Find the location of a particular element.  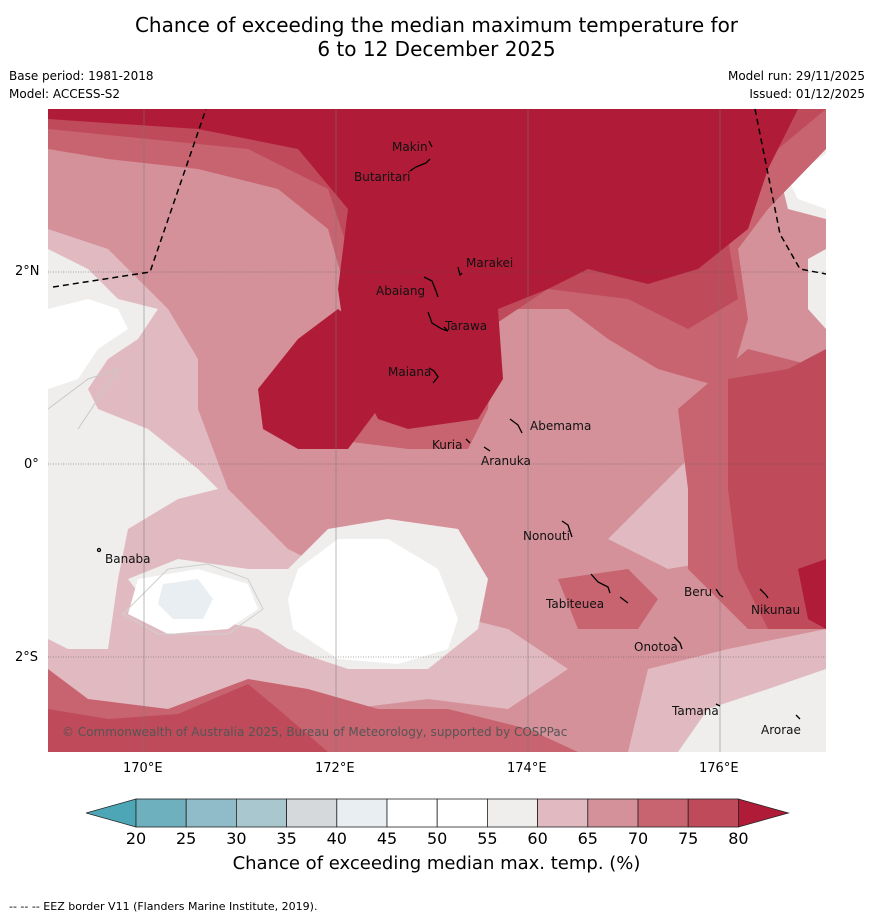

colorbar-tick-label: 75 is located at coordinates (688, 838).